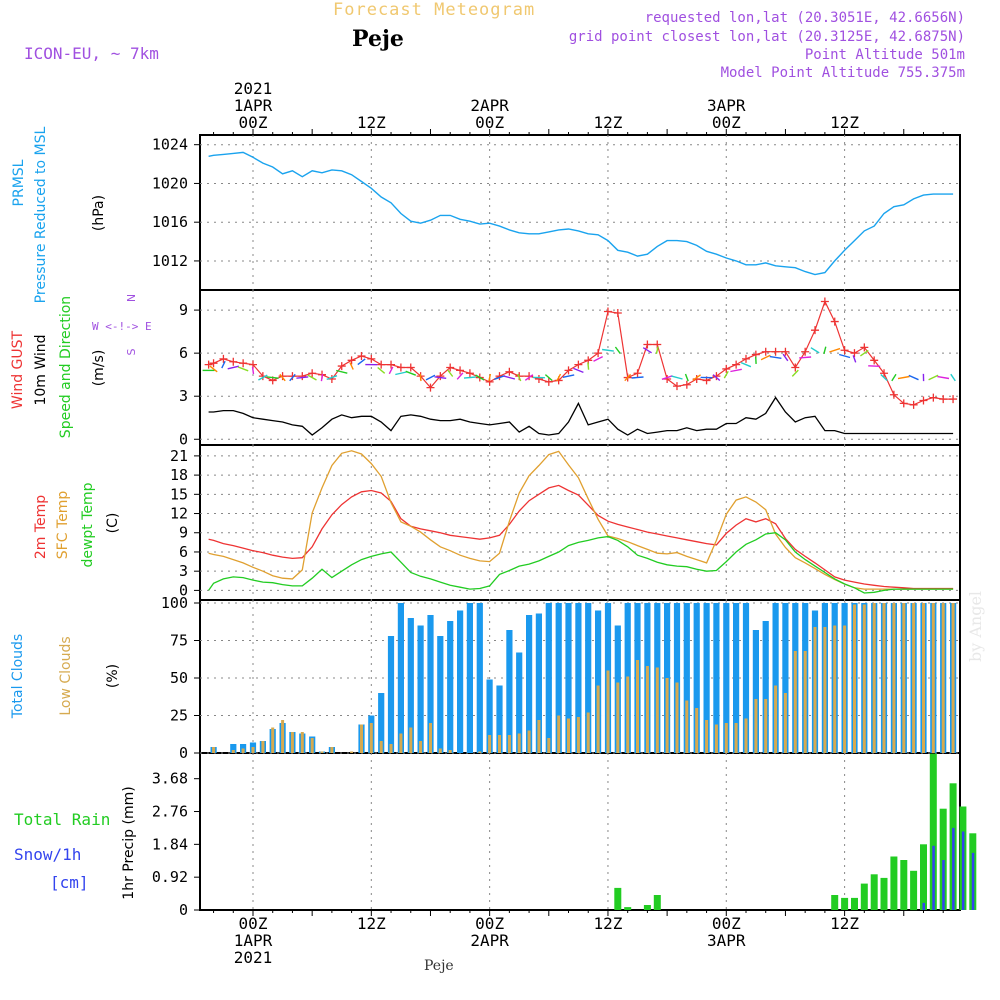  I want to click on y-tick-label: 1020, so click(170, 183).